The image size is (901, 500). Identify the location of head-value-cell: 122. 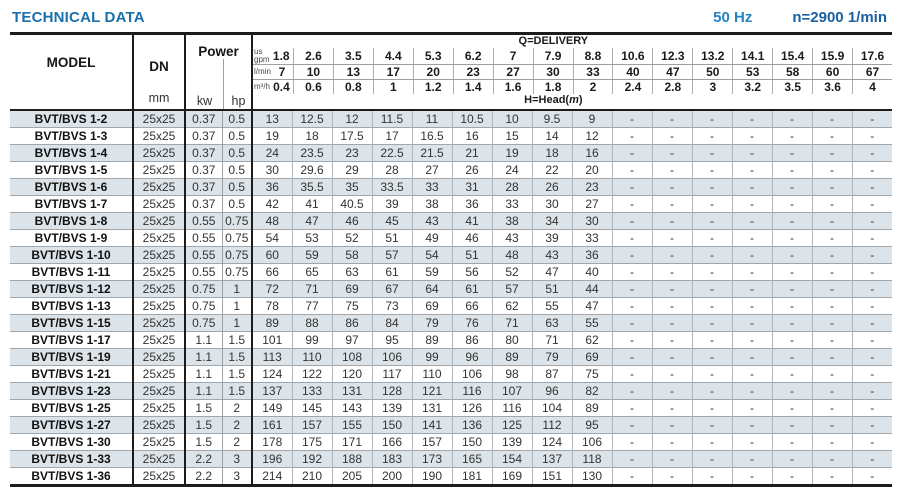
(312, 374).